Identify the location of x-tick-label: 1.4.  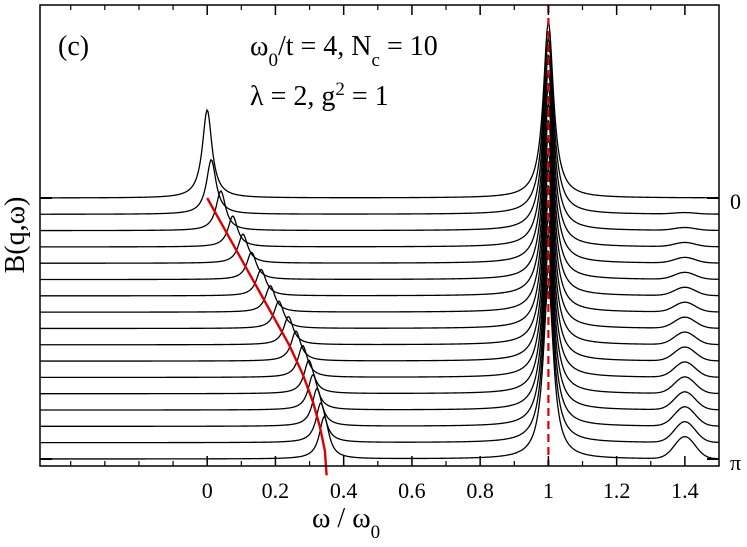
(685, 490).